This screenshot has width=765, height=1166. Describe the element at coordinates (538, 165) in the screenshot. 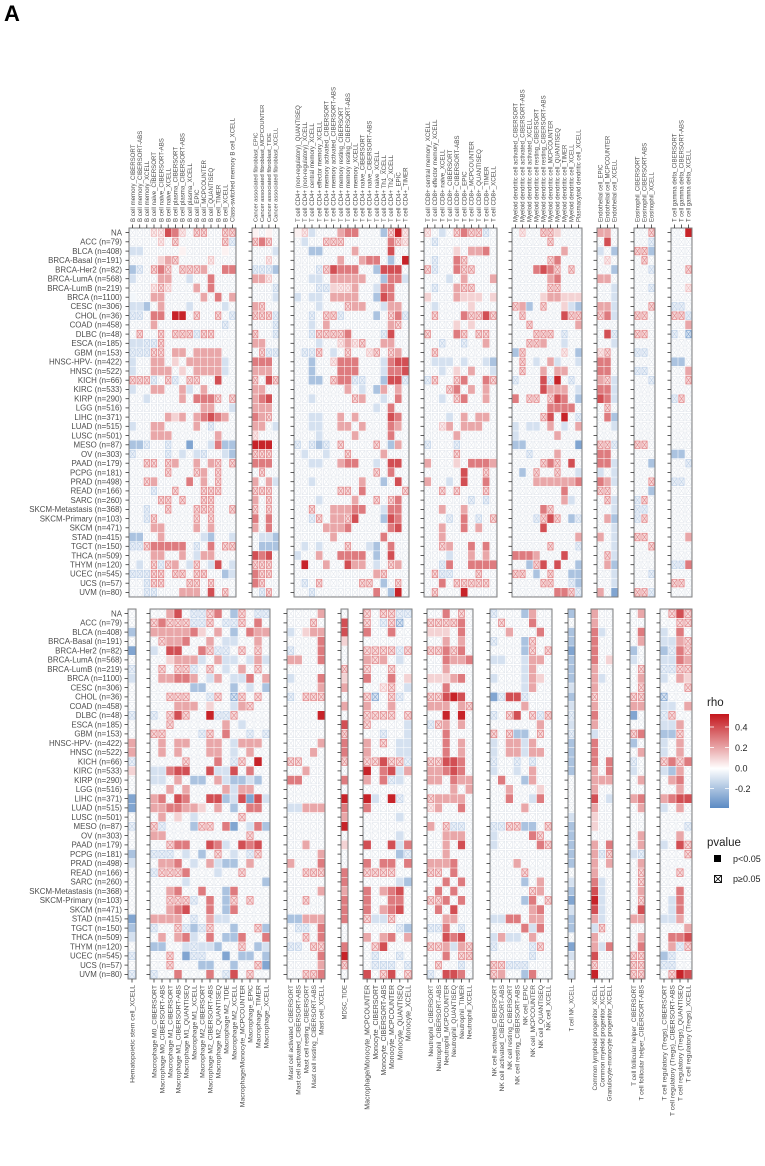

I see `column-label: Myeloid dendritic cell resting_CIBERSORT` at that location.